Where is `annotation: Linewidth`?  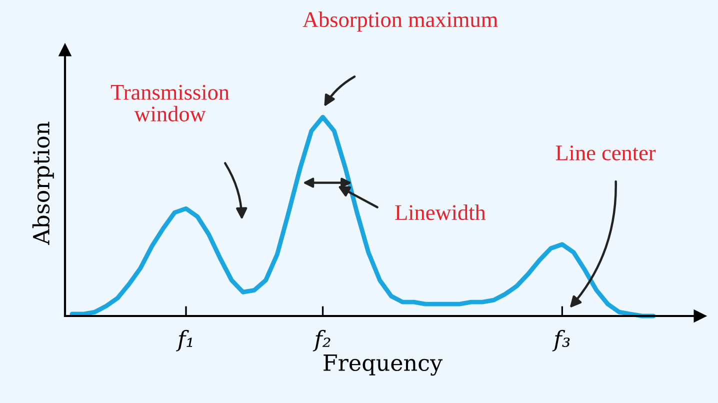
annotation: Linewidth is located at coordinates (440, 212).